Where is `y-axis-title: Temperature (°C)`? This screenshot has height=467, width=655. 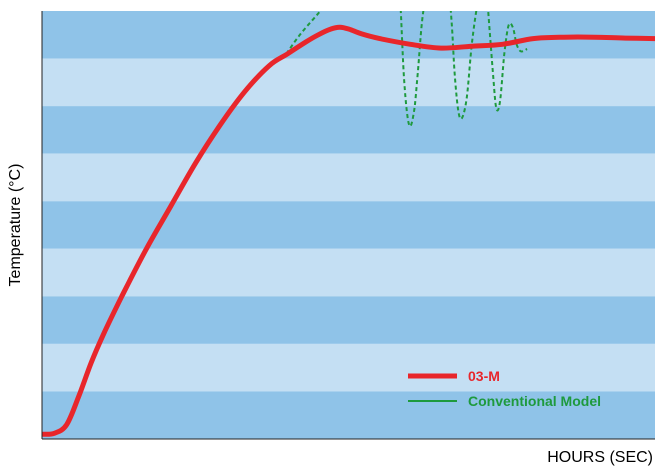
y-axis-title: Temperature (°C) is located at coordinates (15, 225).